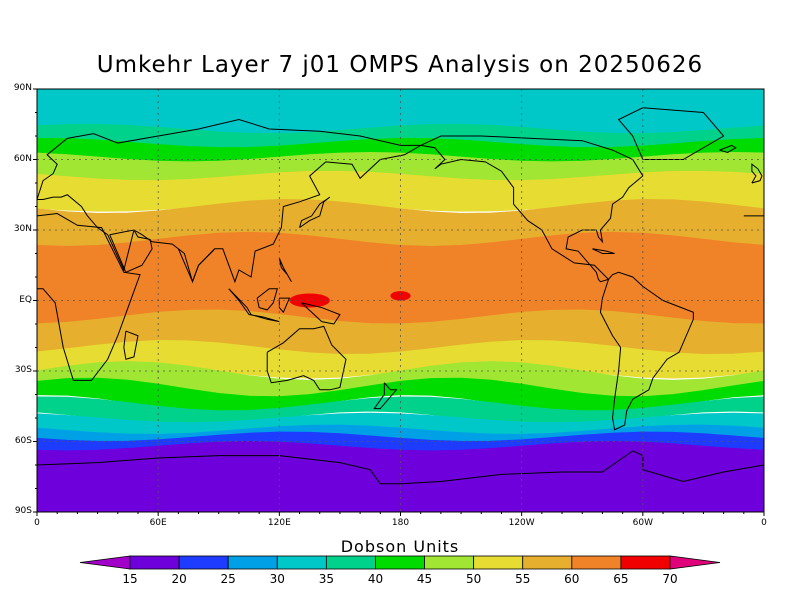  I want to click on colorbar, so click(400, 562).